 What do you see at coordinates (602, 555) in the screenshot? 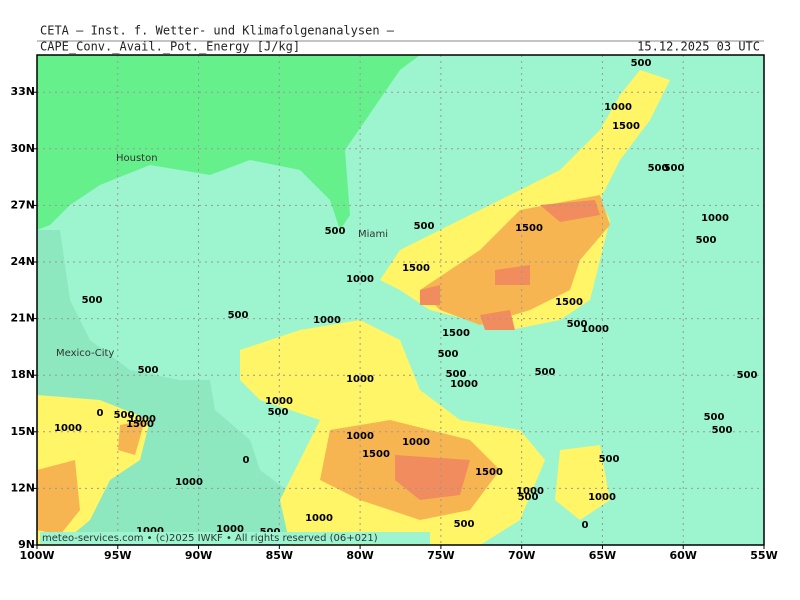
I see `lon-label: 65W` at bounding box center [602, 555].